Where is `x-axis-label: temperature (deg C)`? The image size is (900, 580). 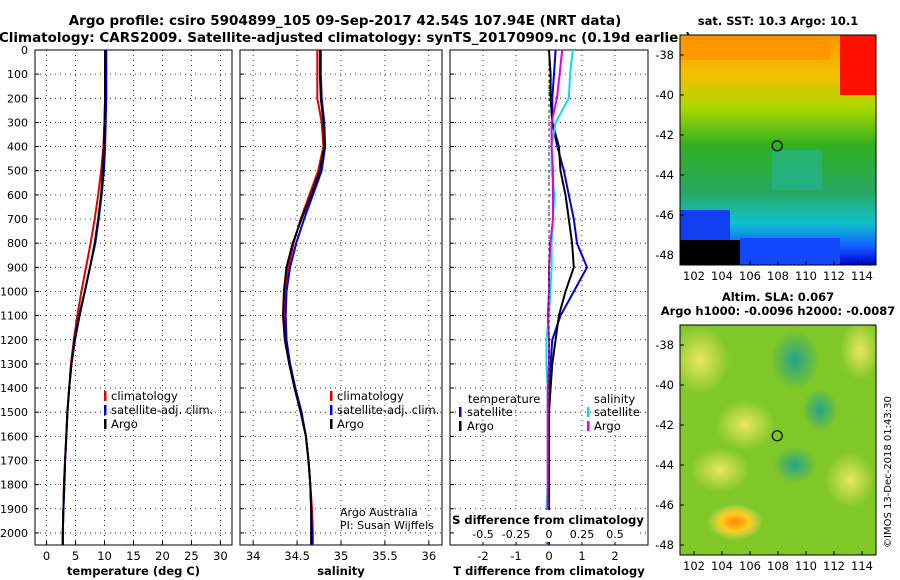 x-axis-label: temperature (deg C) is located at coordinates (133, 571).